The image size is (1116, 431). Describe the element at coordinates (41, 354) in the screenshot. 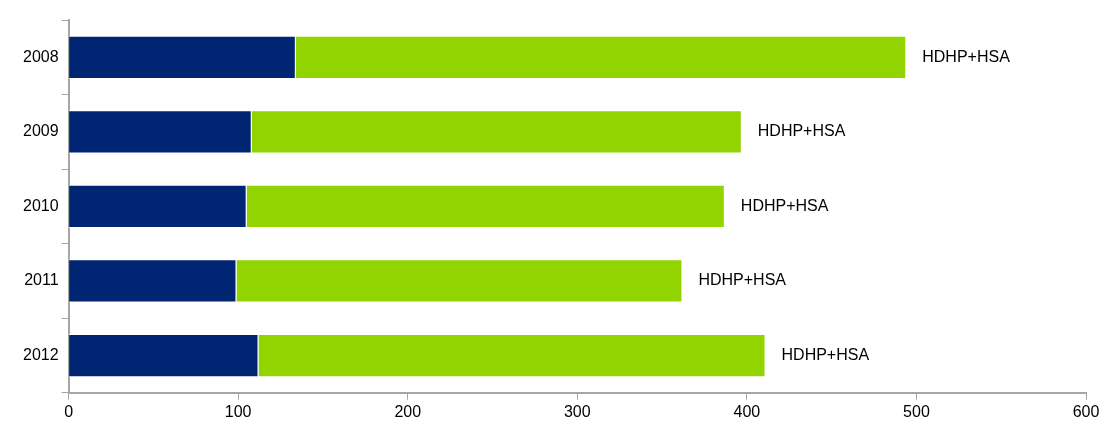

I see `y-tick-label: 2012` at that location.